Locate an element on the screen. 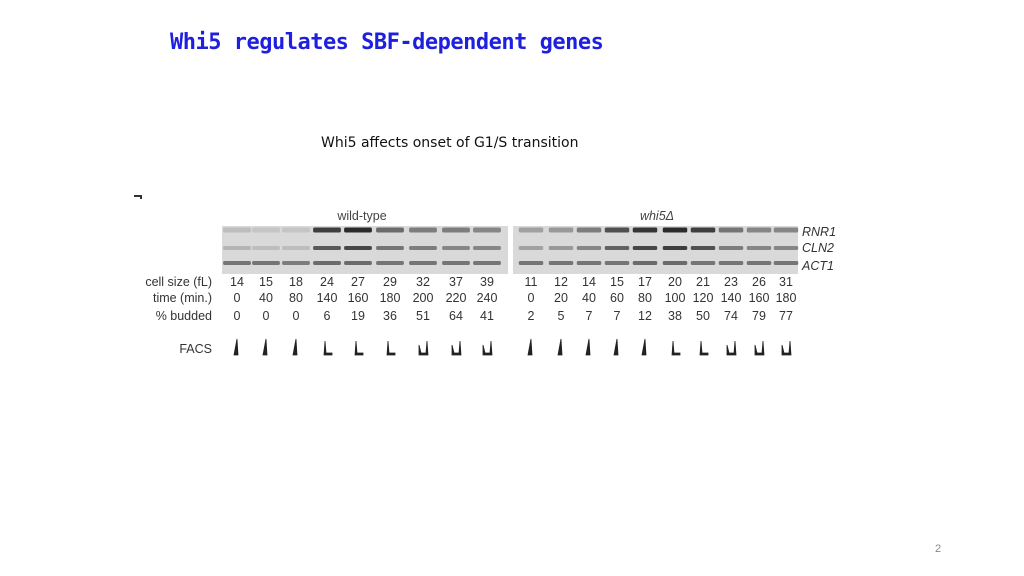 The width and height of the screenshot is (1024, 576). cell-cell_size-1-2: 14 is located at coordinates (589, 282).